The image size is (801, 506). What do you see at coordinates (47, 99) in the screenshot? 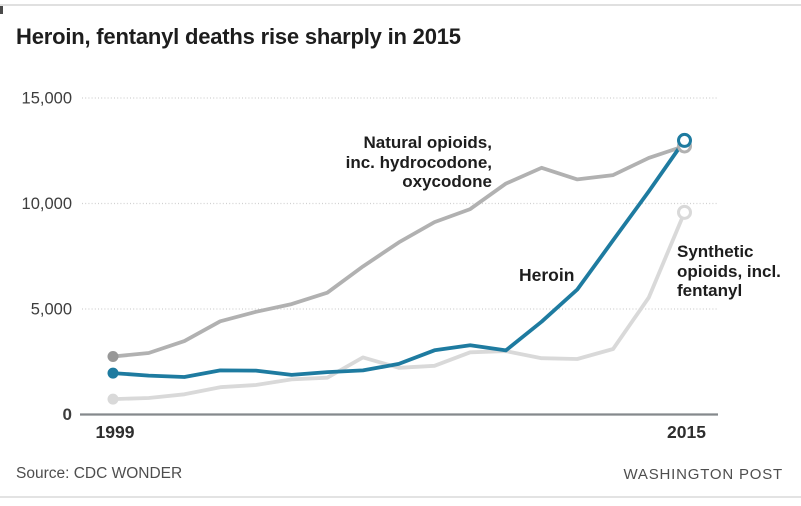
I see `y-axis-tick-label: 15,000` at bounding box center [47, 99].